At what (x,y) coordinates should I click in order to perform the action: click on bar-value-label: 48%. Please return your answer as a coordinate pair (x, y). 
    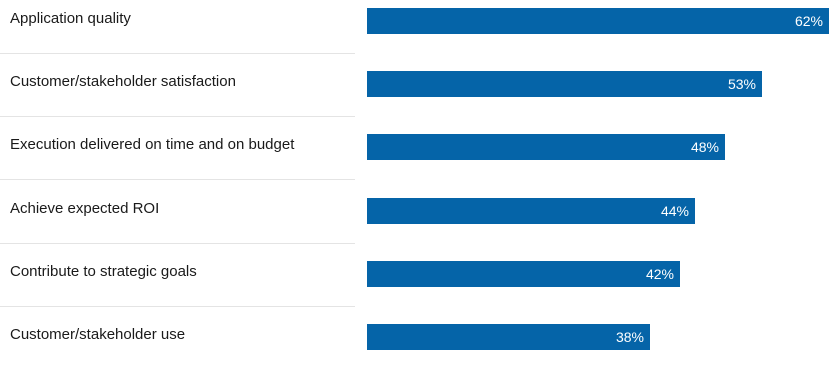
    Looking at the image, I should click on (704, 147).